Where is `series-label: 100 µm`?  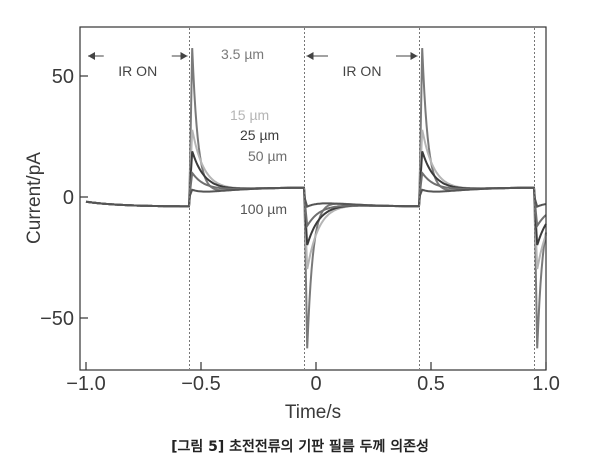 series-label: 100 µm is located at coordinates (263, 209).